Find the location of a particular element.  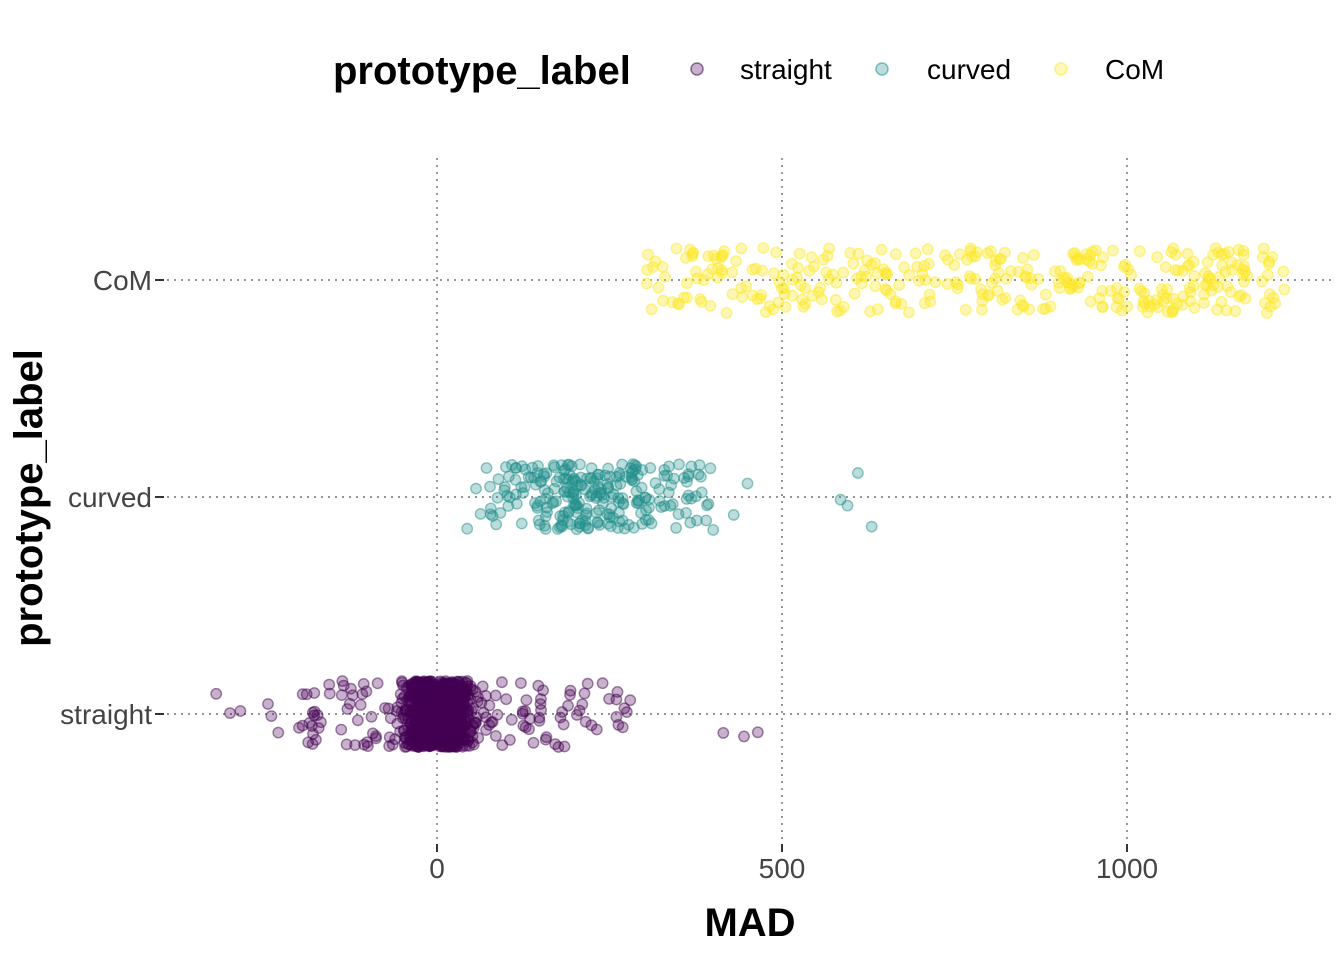

legend-key-straight is located at coordinates (697, 69).